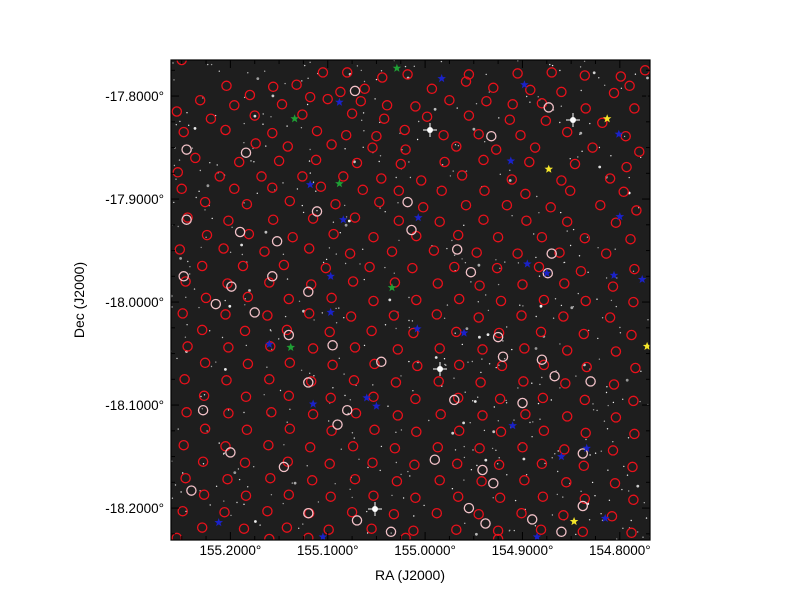  Describe the element at coordinates (620, 550) in the screenshot. I see `x-tick-label: 154.8000°` at that location.